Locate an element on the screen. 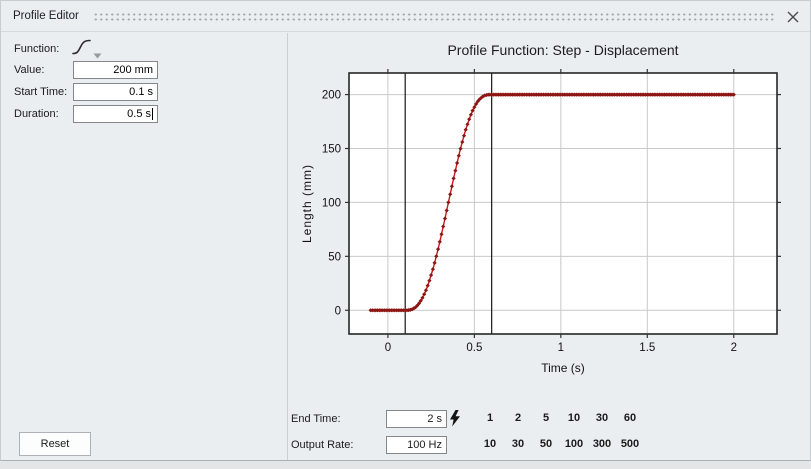  s-curve-step-icon is located at coordinates (81, 47).